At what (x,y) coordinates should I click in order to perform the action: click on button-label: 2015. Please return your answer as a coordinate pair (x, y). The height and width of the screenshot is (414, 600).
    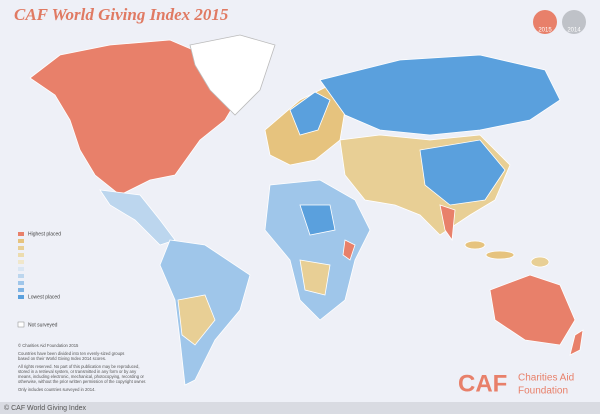
    Looking at the image, I should click on (545, 31).